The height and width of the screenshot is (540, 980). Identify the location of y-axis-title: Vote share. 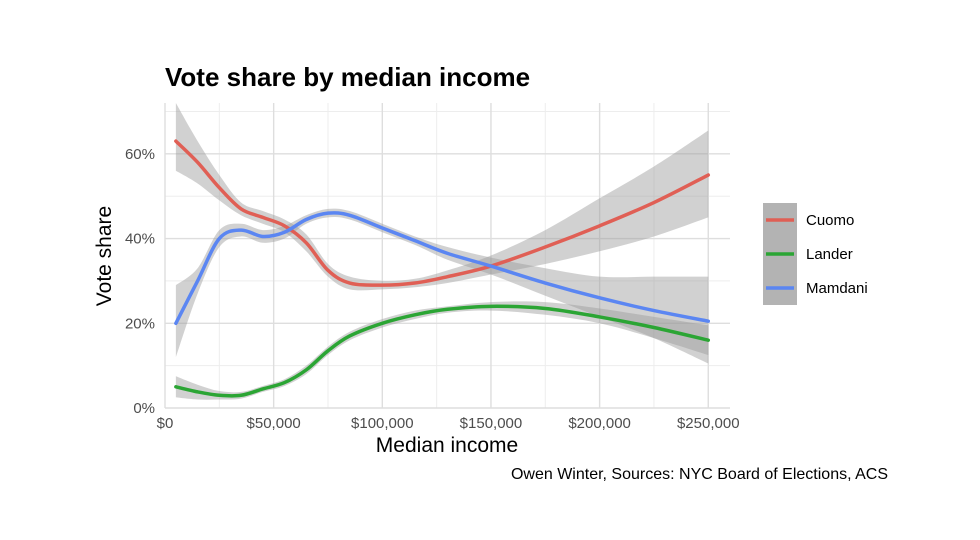
(104, 256).